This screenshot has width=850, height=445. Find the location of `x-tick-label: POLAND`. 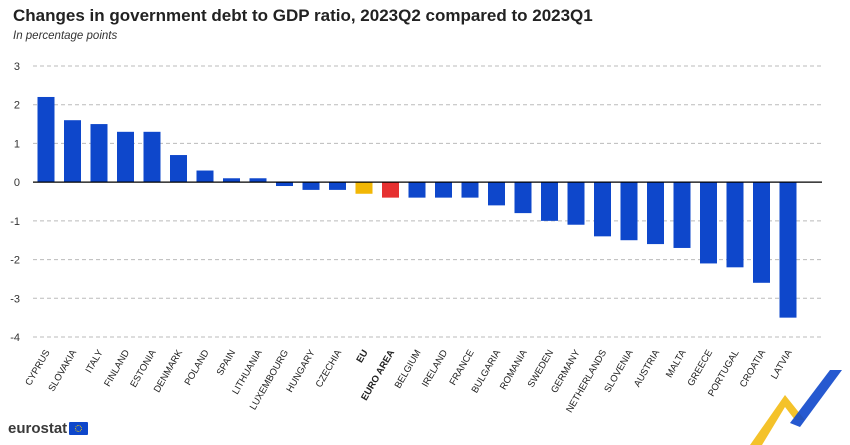

x-tick-label: POLAND is located at coordinates (197, 367).